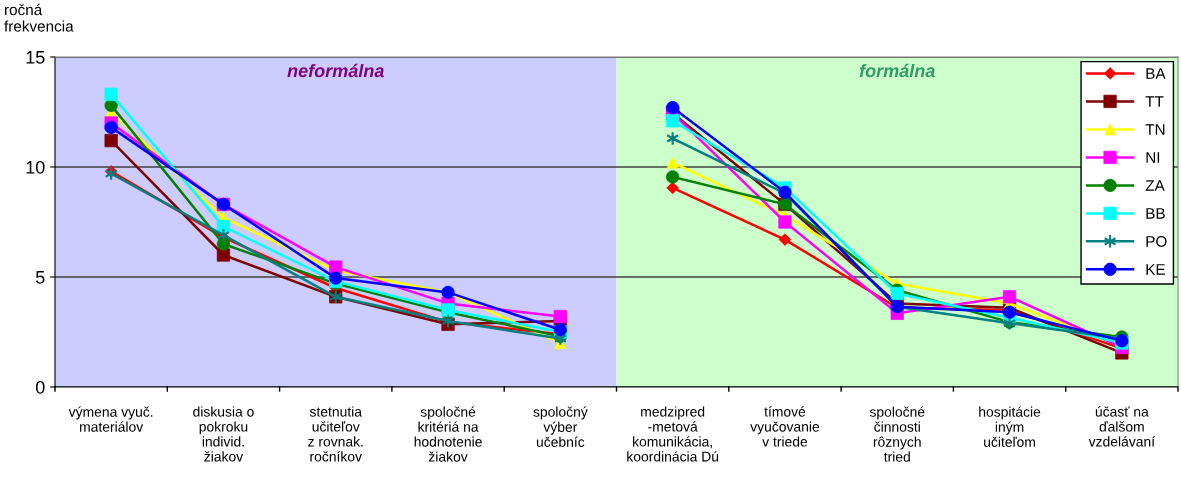  I want to click on legend-label: KE, so click(1155, 269).